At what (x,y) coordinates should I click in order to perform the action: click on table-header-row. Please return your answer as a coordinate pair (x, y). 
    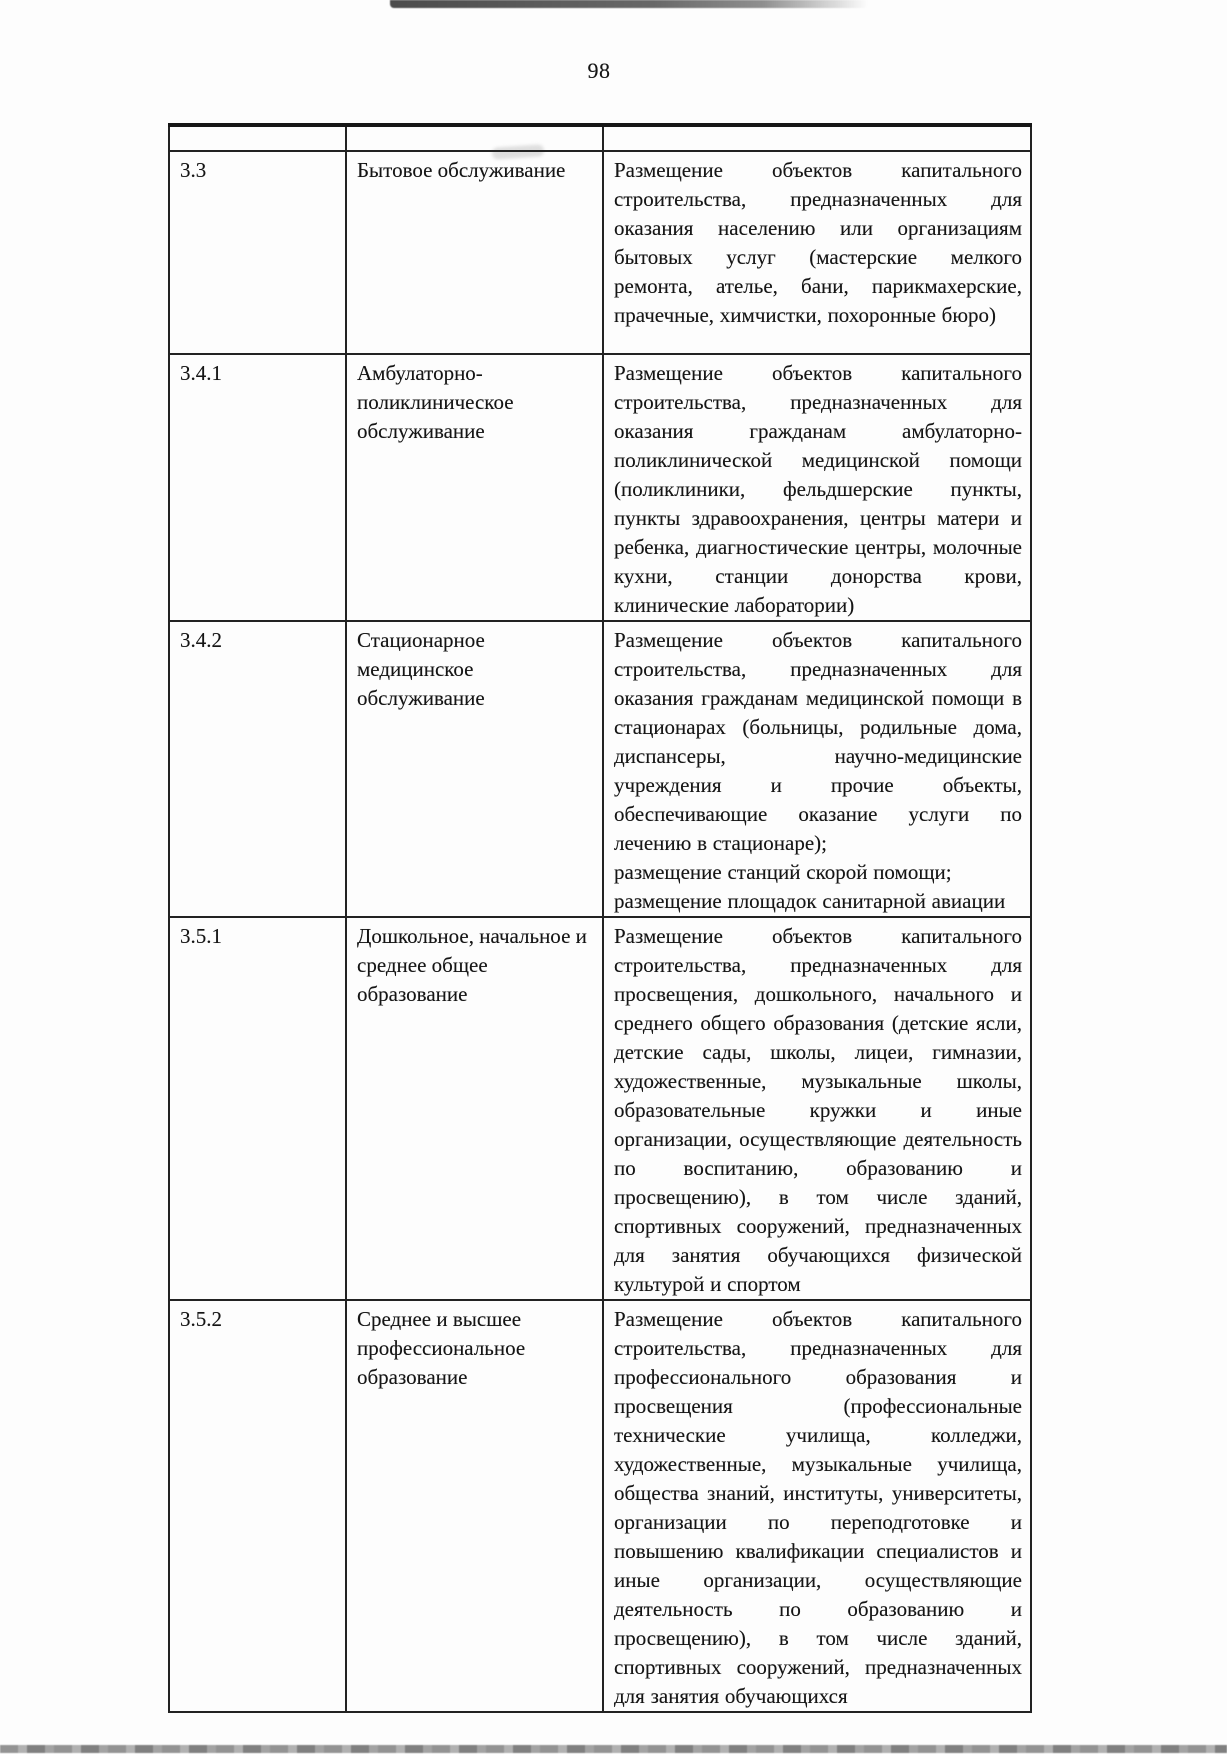
    Looking at the image, I should click on (600, 138).